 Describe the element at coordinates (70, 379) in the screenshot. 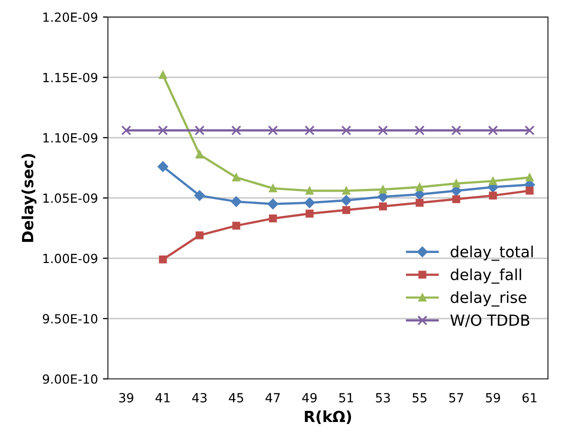

I see `y-tick-label: 9.00E-10` at that location.